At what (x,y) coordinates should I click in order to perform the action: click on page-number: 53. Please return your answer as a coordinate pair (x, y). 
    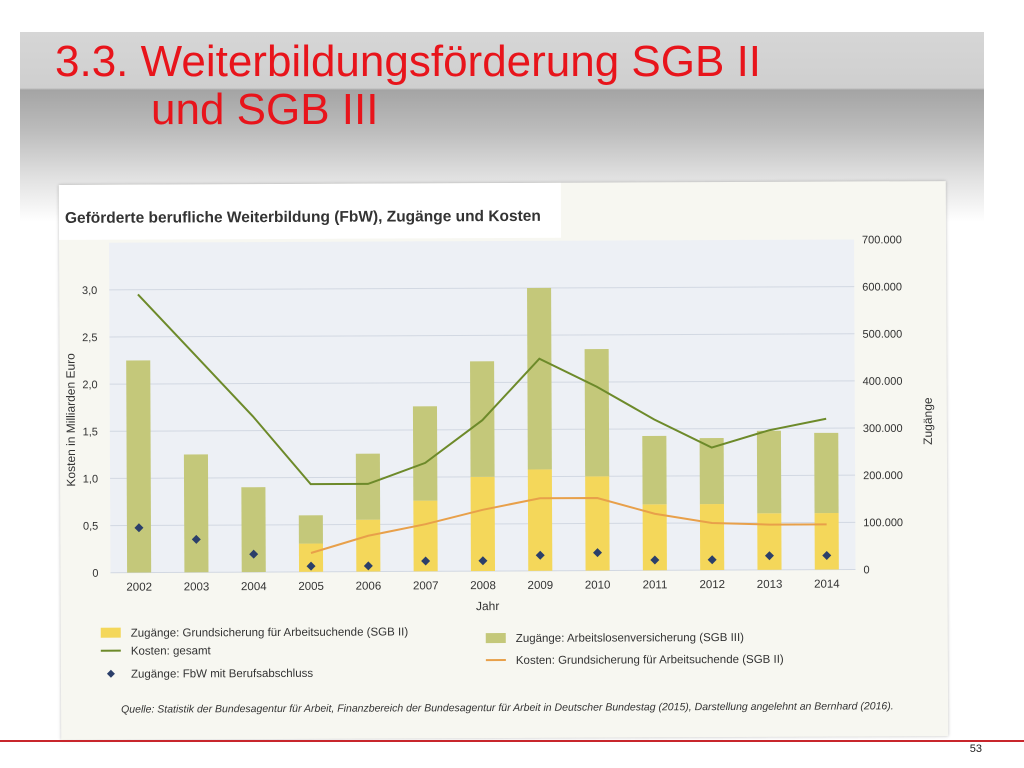
    Looking at the image, I should click on (975, 749).